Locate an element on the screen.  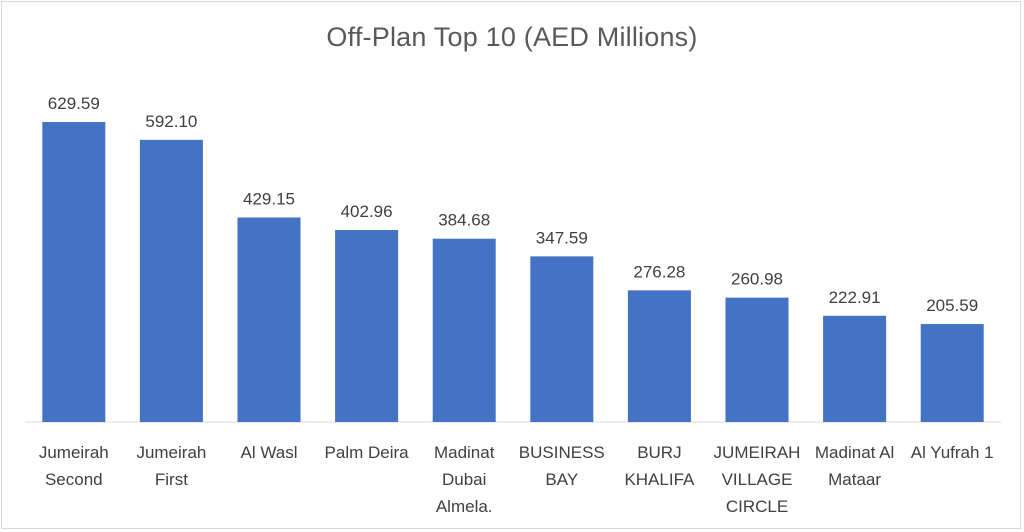
category-label-4: Palm Deira is located at coordinates (367, 452).